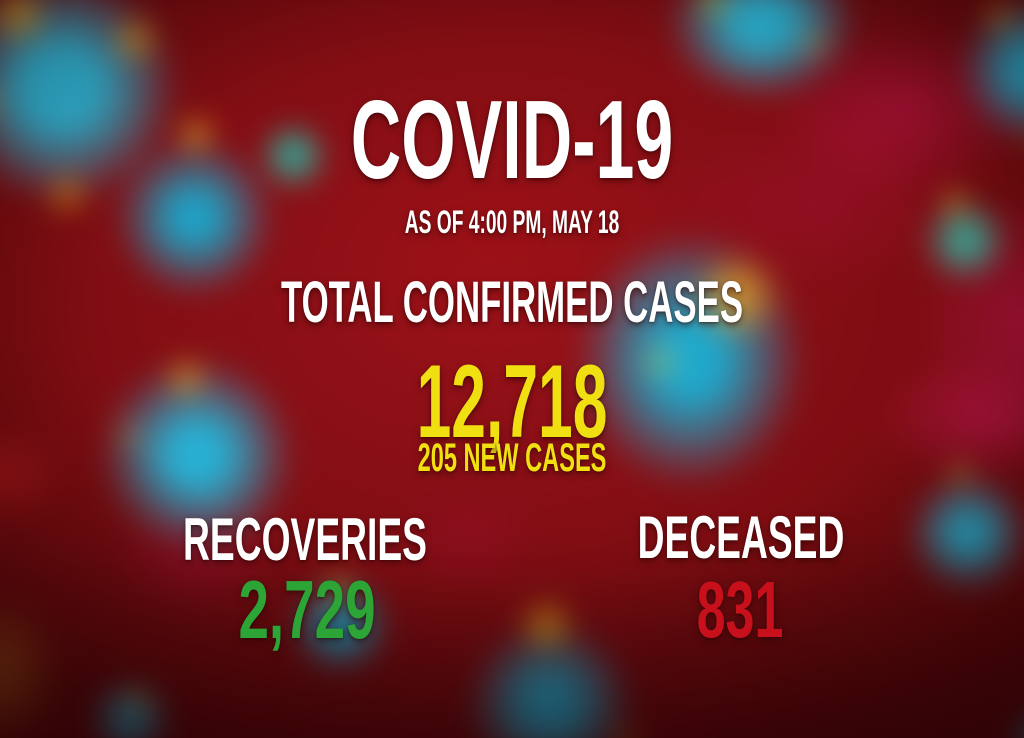 This screenshot has width=1024, height=738. I want to click on recoveries-label: RECOVERIES, so click(305, 539).